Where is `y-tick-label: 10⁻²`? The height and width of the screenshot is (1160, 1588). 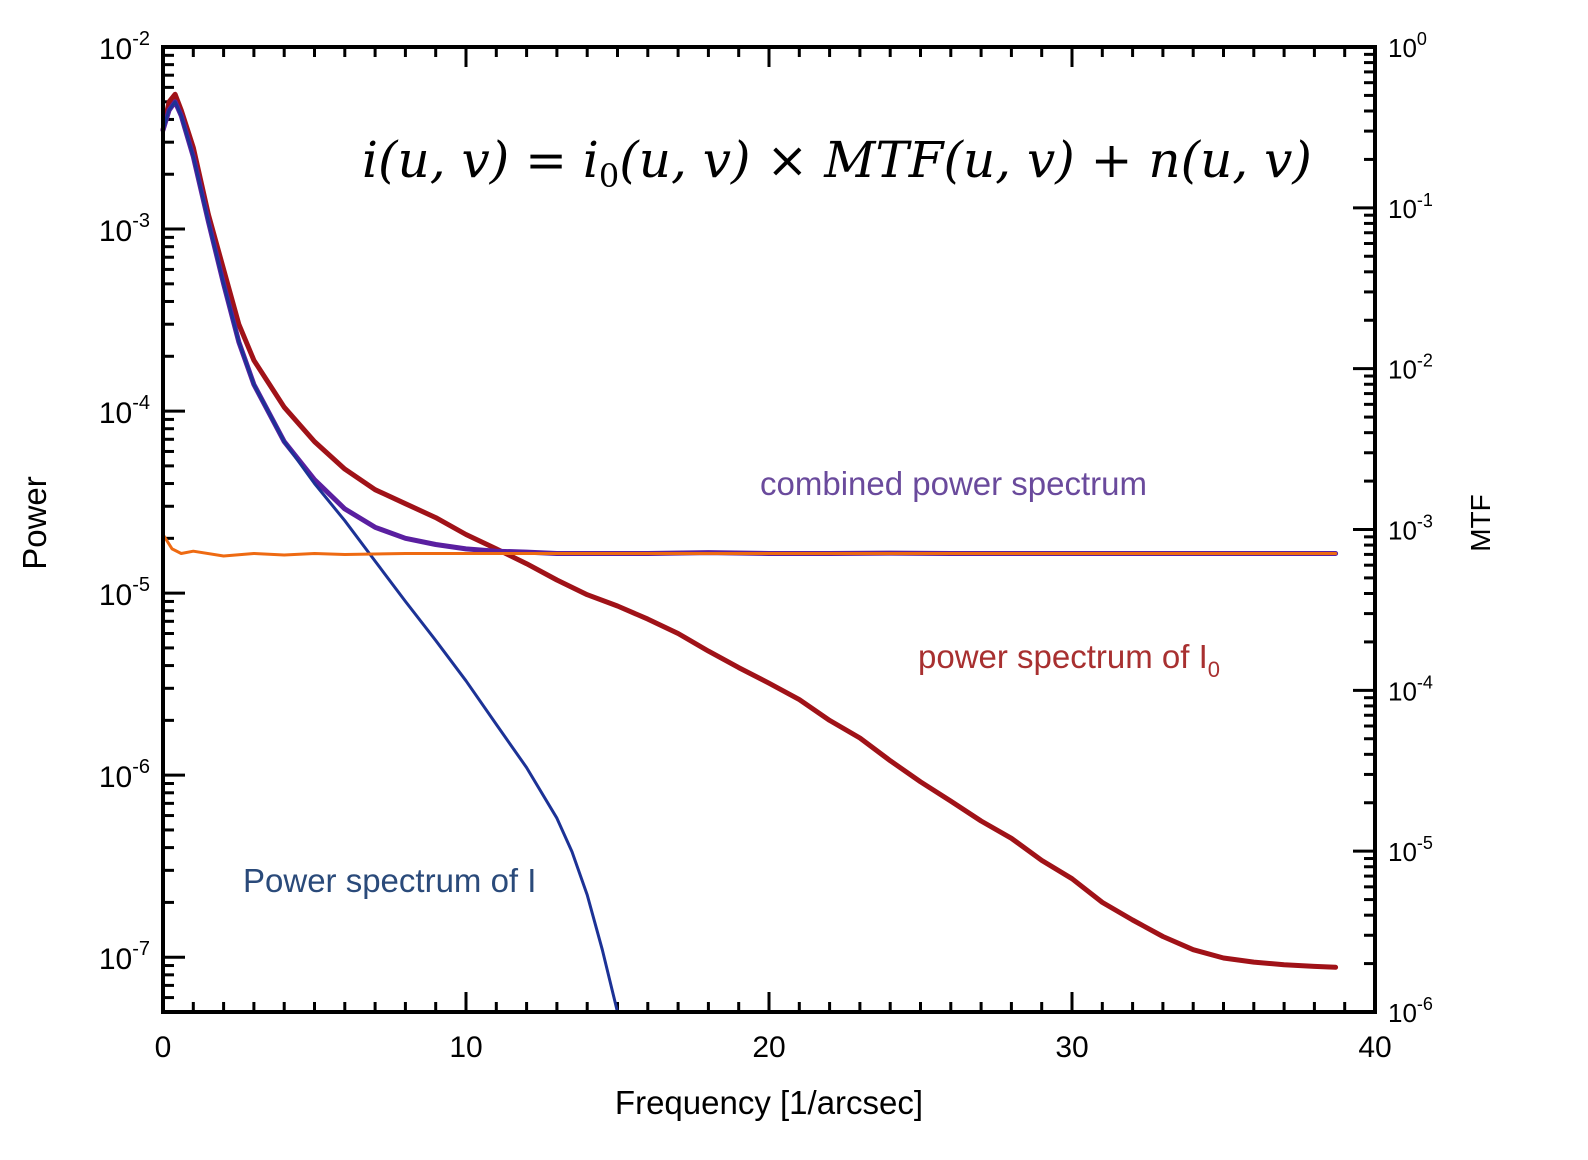 y-tick-label: 10⁻² is located at coordinates (124, 47).